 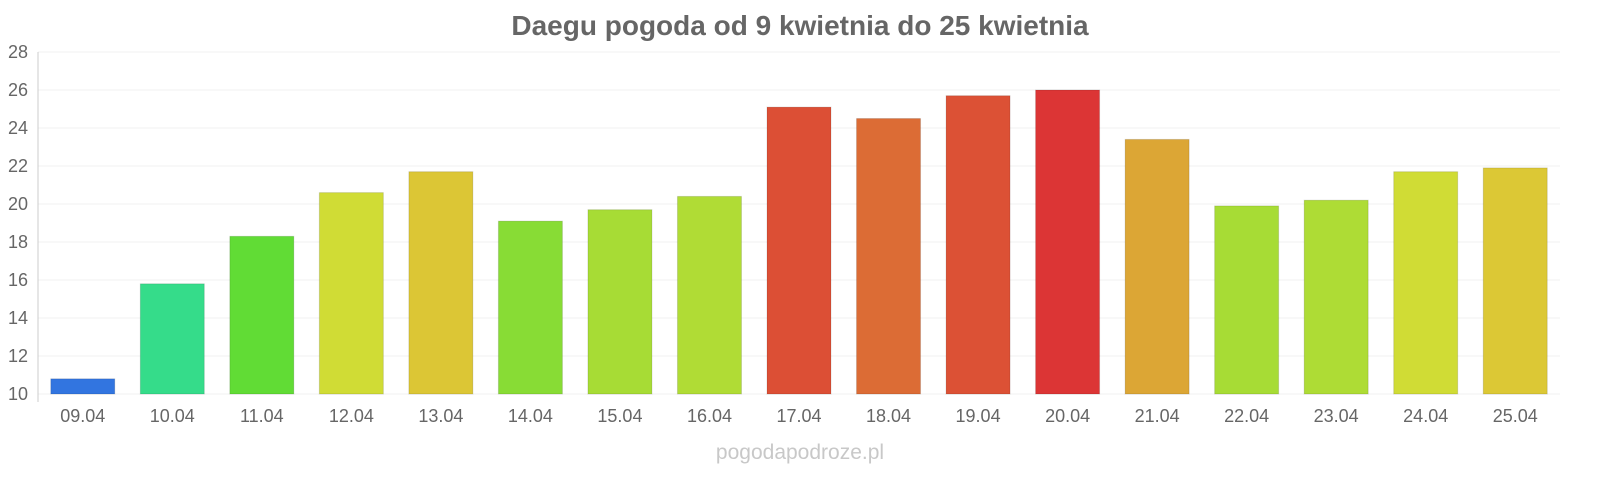 I want to click on x-tick-label: 12.04, so click(x=351, y=416).